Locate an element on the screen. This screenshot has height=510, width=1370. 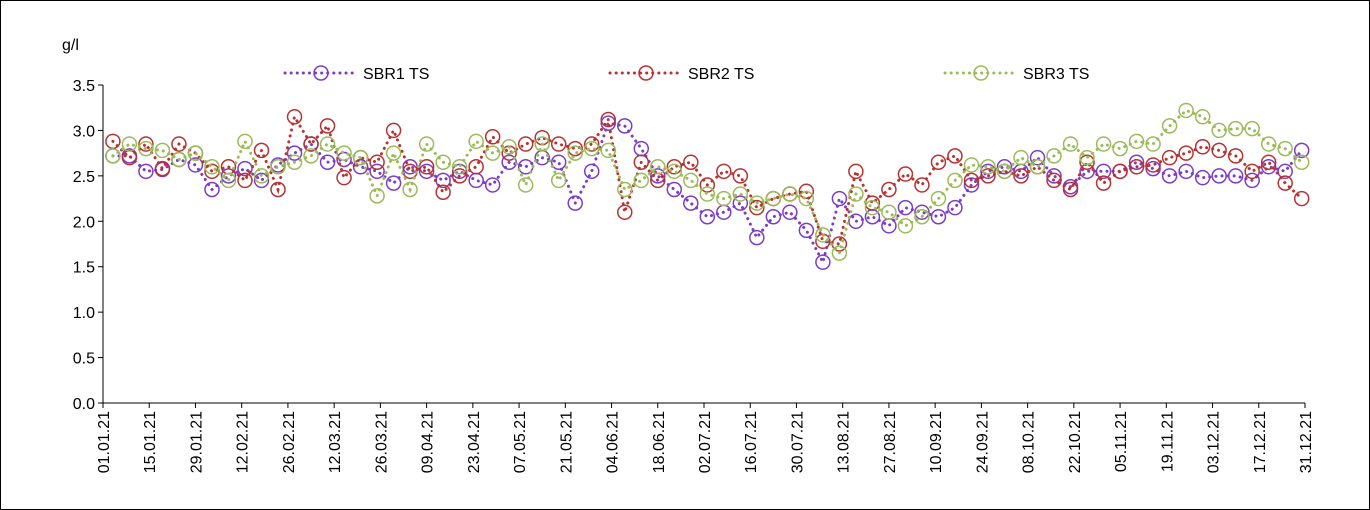
x-tick-label: 22.10.21 is located at coordinates (1075, 442).